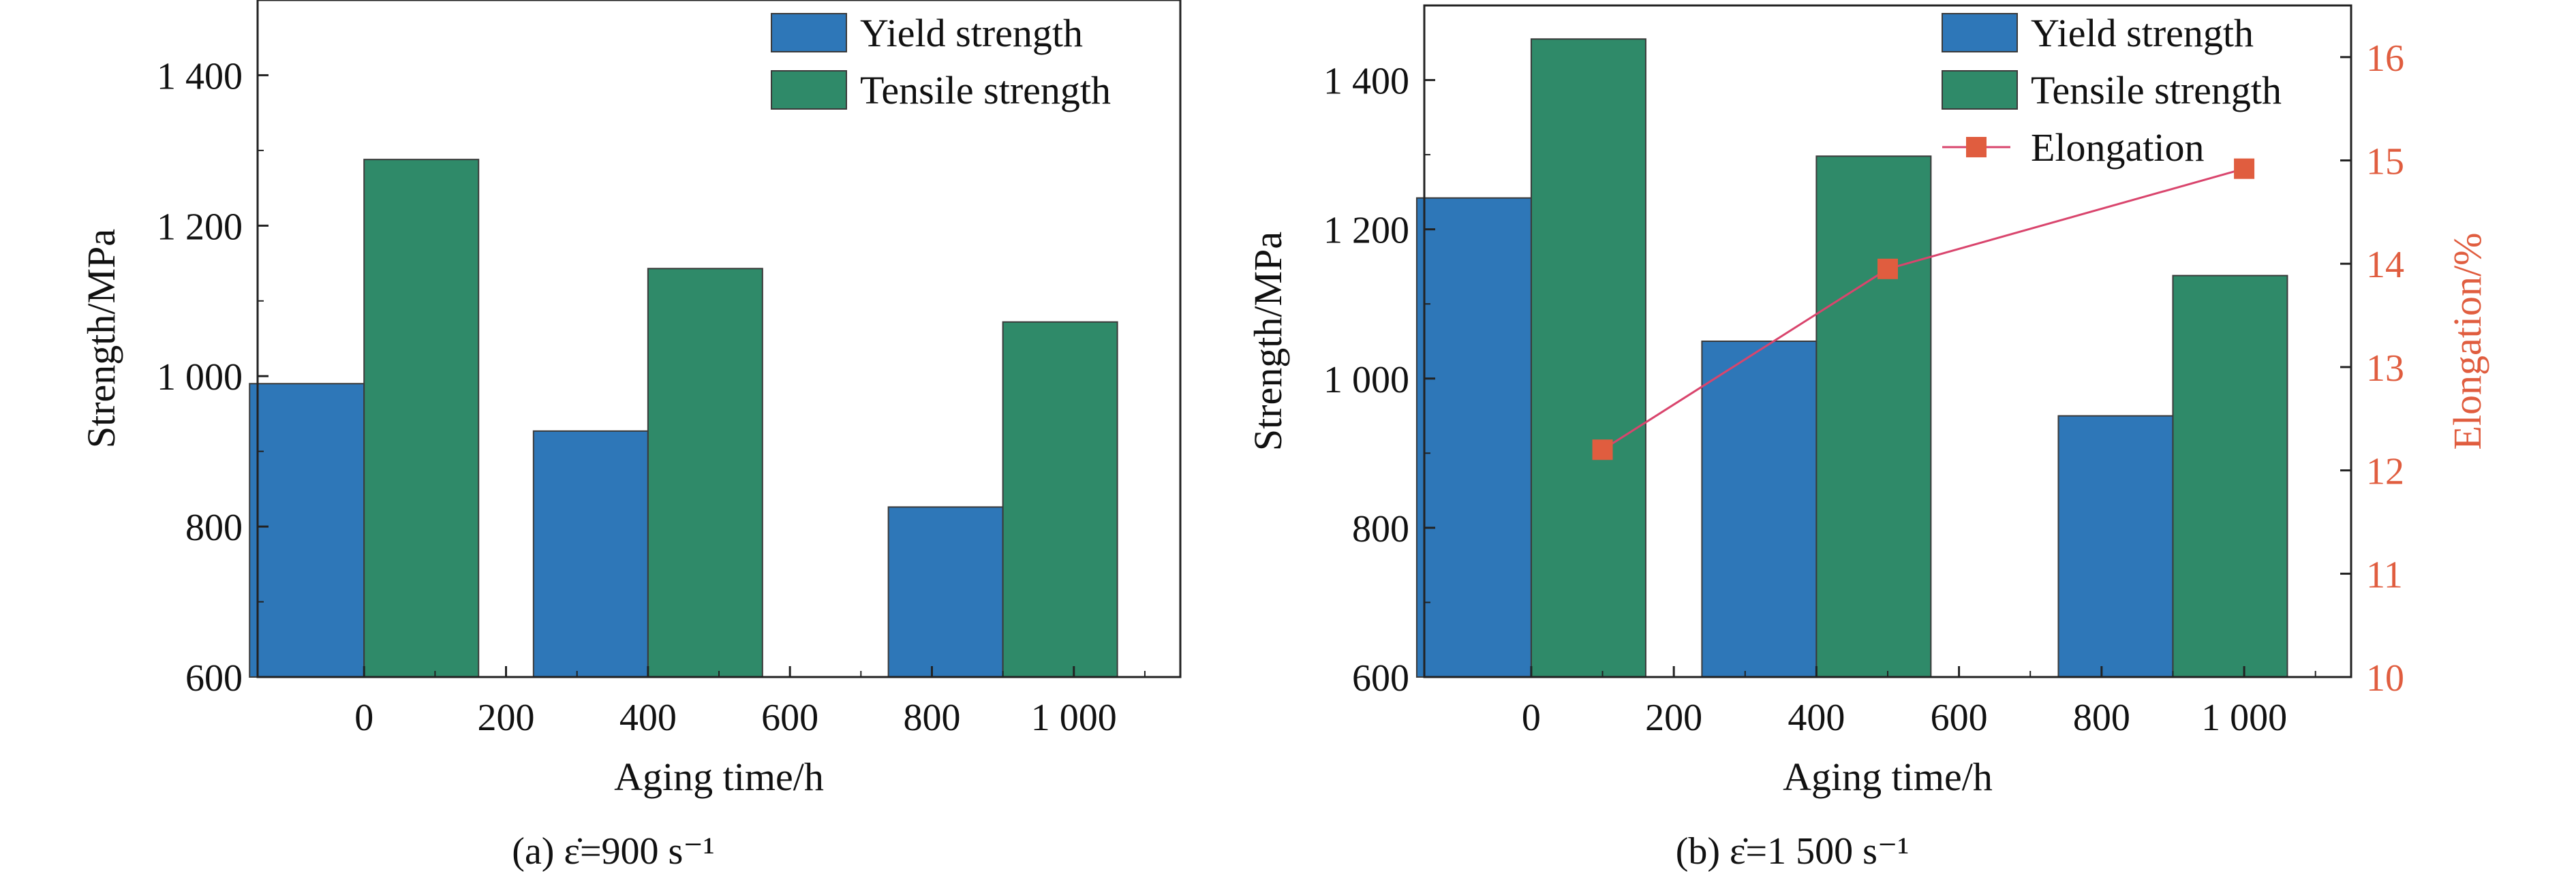  Describe the element at coordinates (1976, 147) in the screenshot. I see `legend-elongation-marker` at that location.